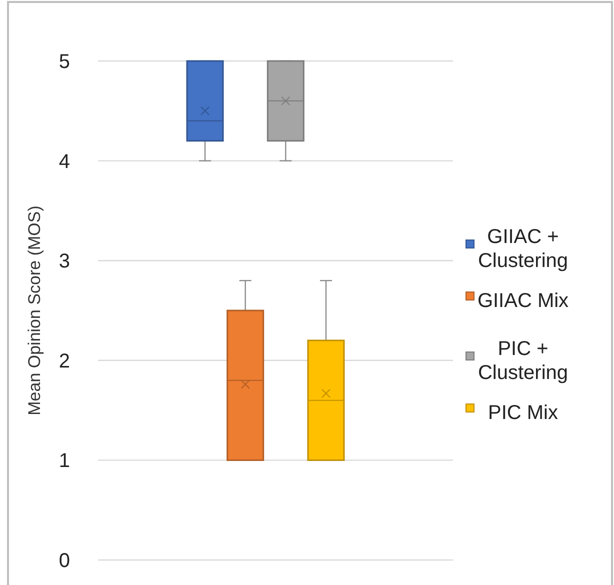 Image resolution: width=614 pixels, height=585 pixels. Describe the element at coordinates (64, 261) in the screenshot. I see `y-tick-label: 3` at that location.